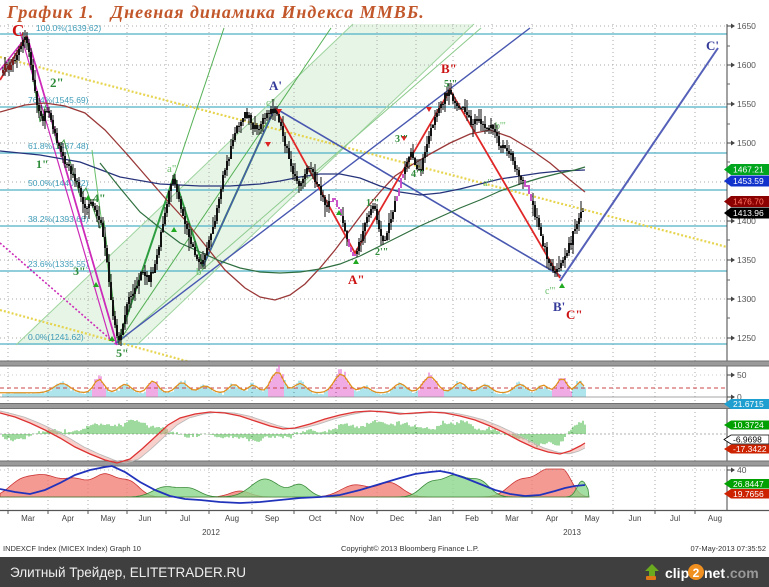 Image resolution: width=769 pixels, height=587 pixels. Describe the element at coordinates (42, 164) in the screenshot. I see `svg-text: 1"` at that location.